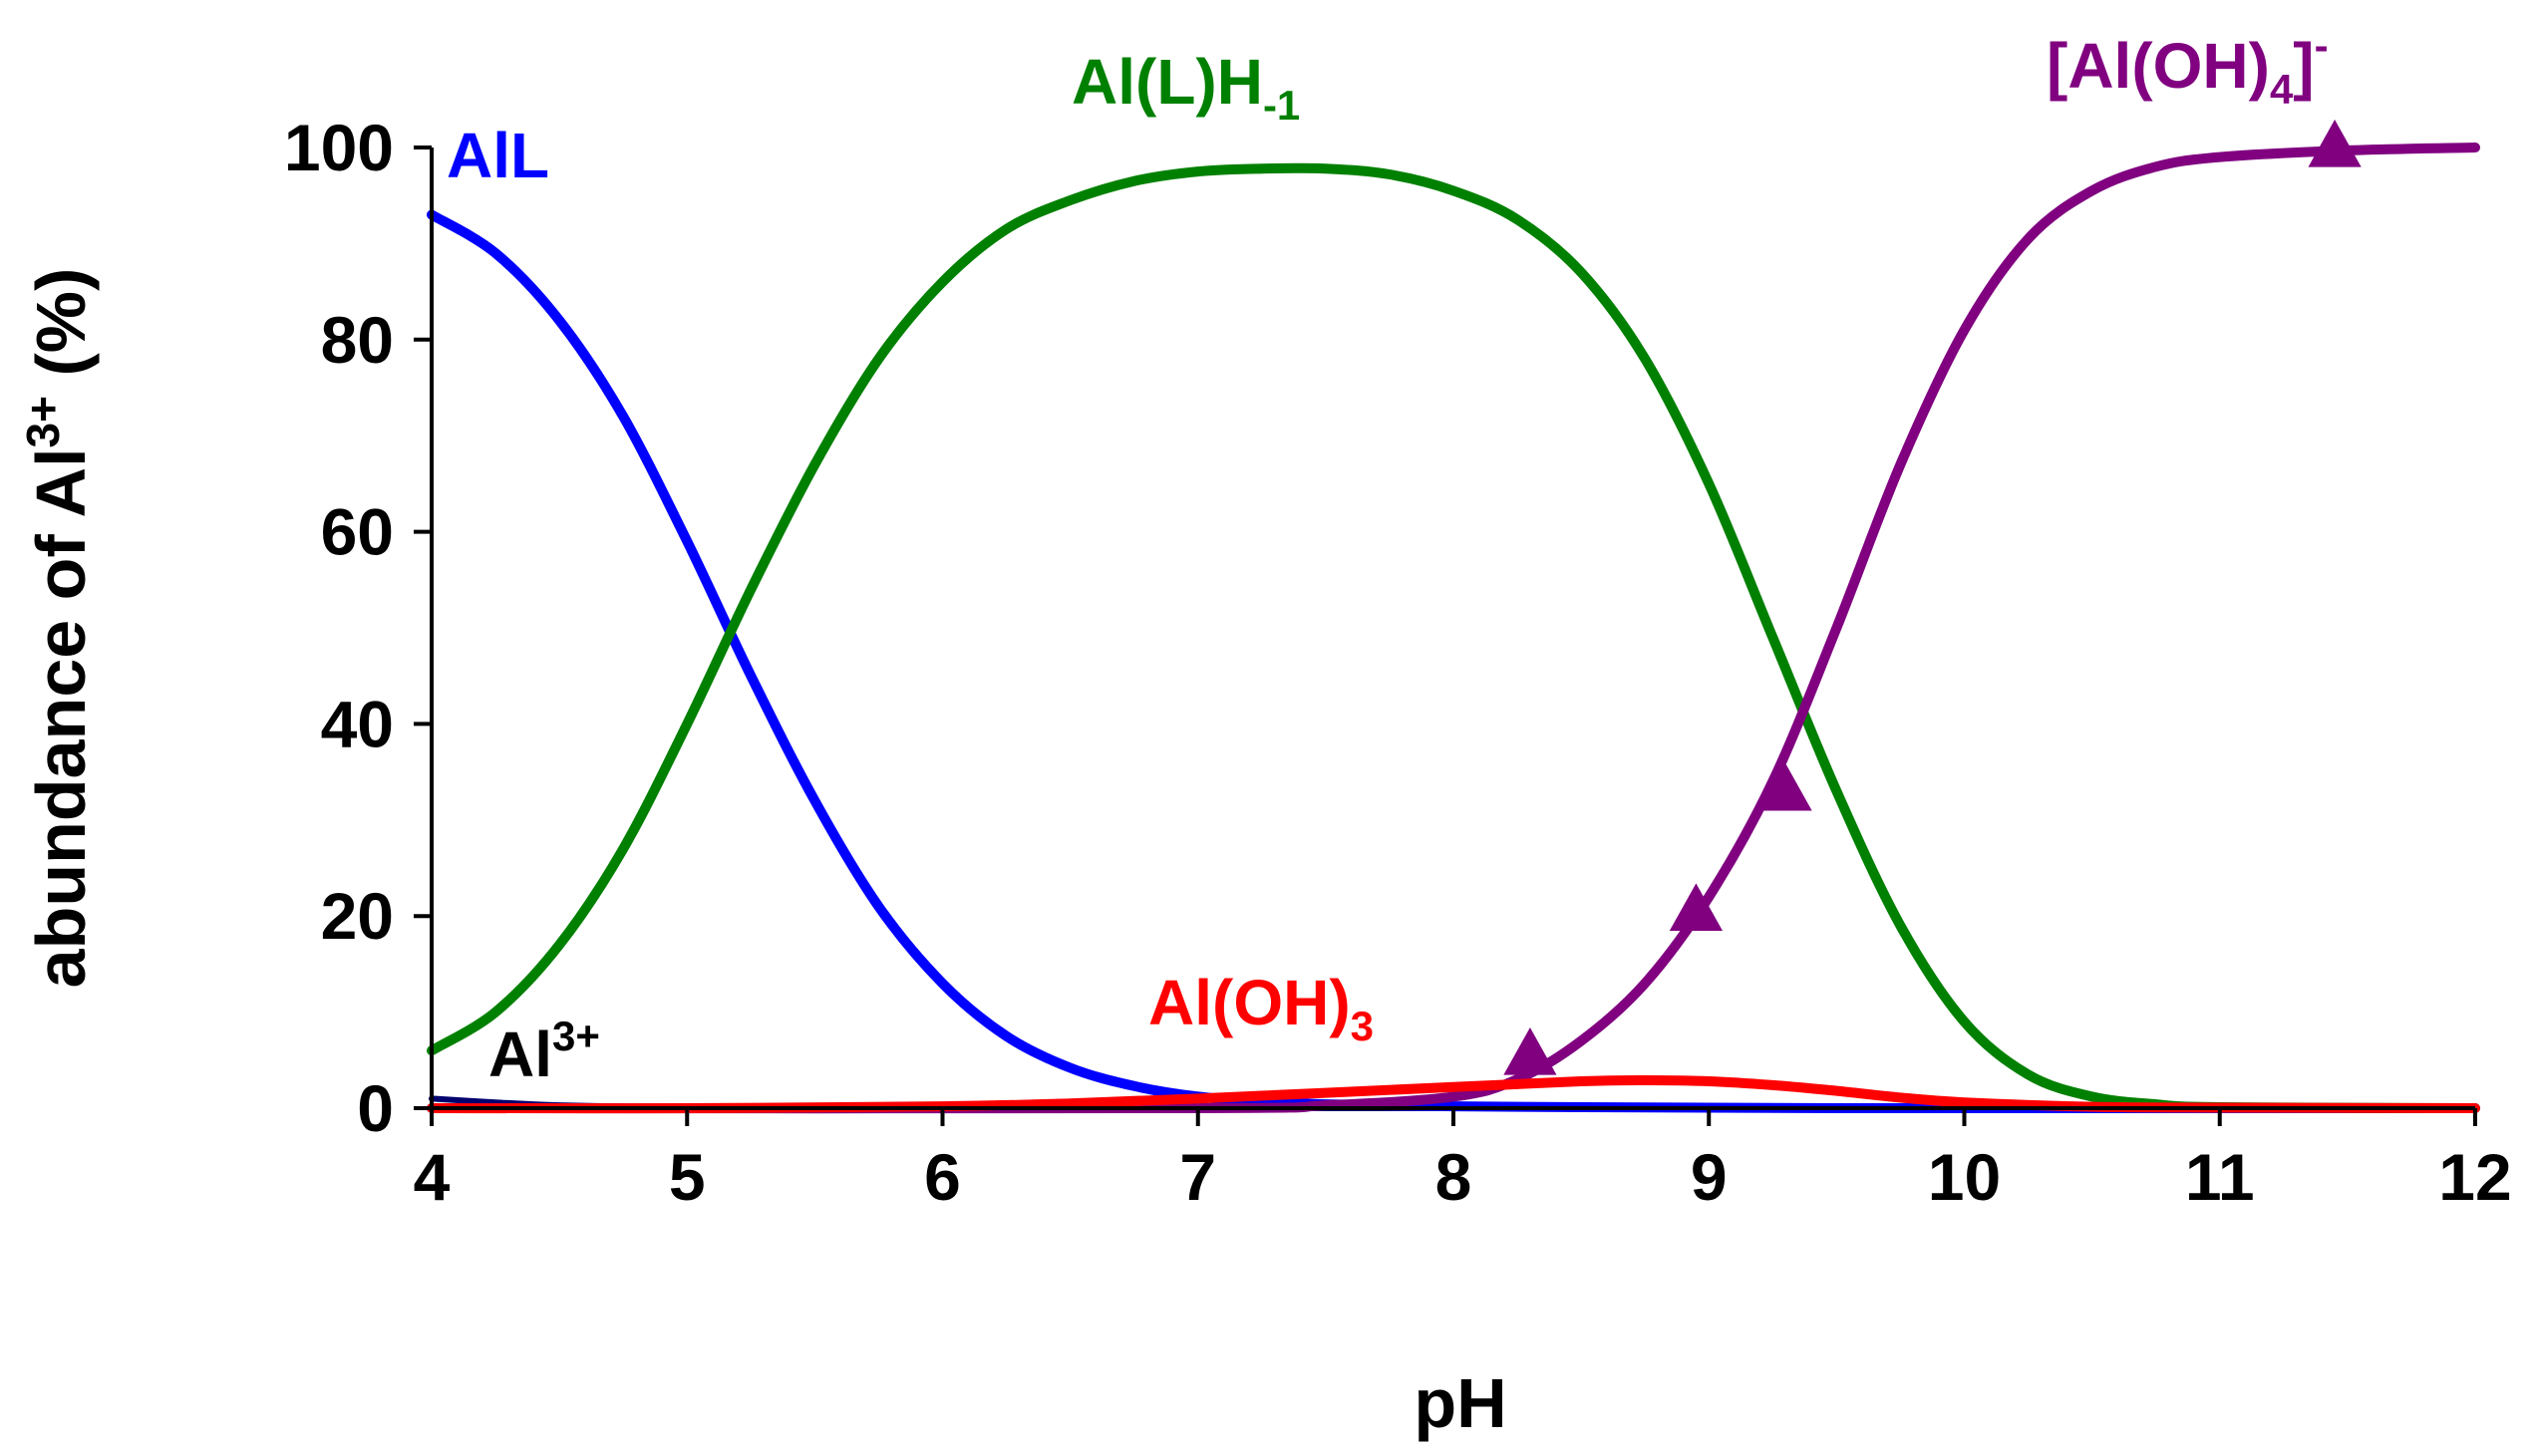 The height and width of the screenshot is (1456, 2535). I want to click on x-tick-label: 7, so click(1197, 1177).